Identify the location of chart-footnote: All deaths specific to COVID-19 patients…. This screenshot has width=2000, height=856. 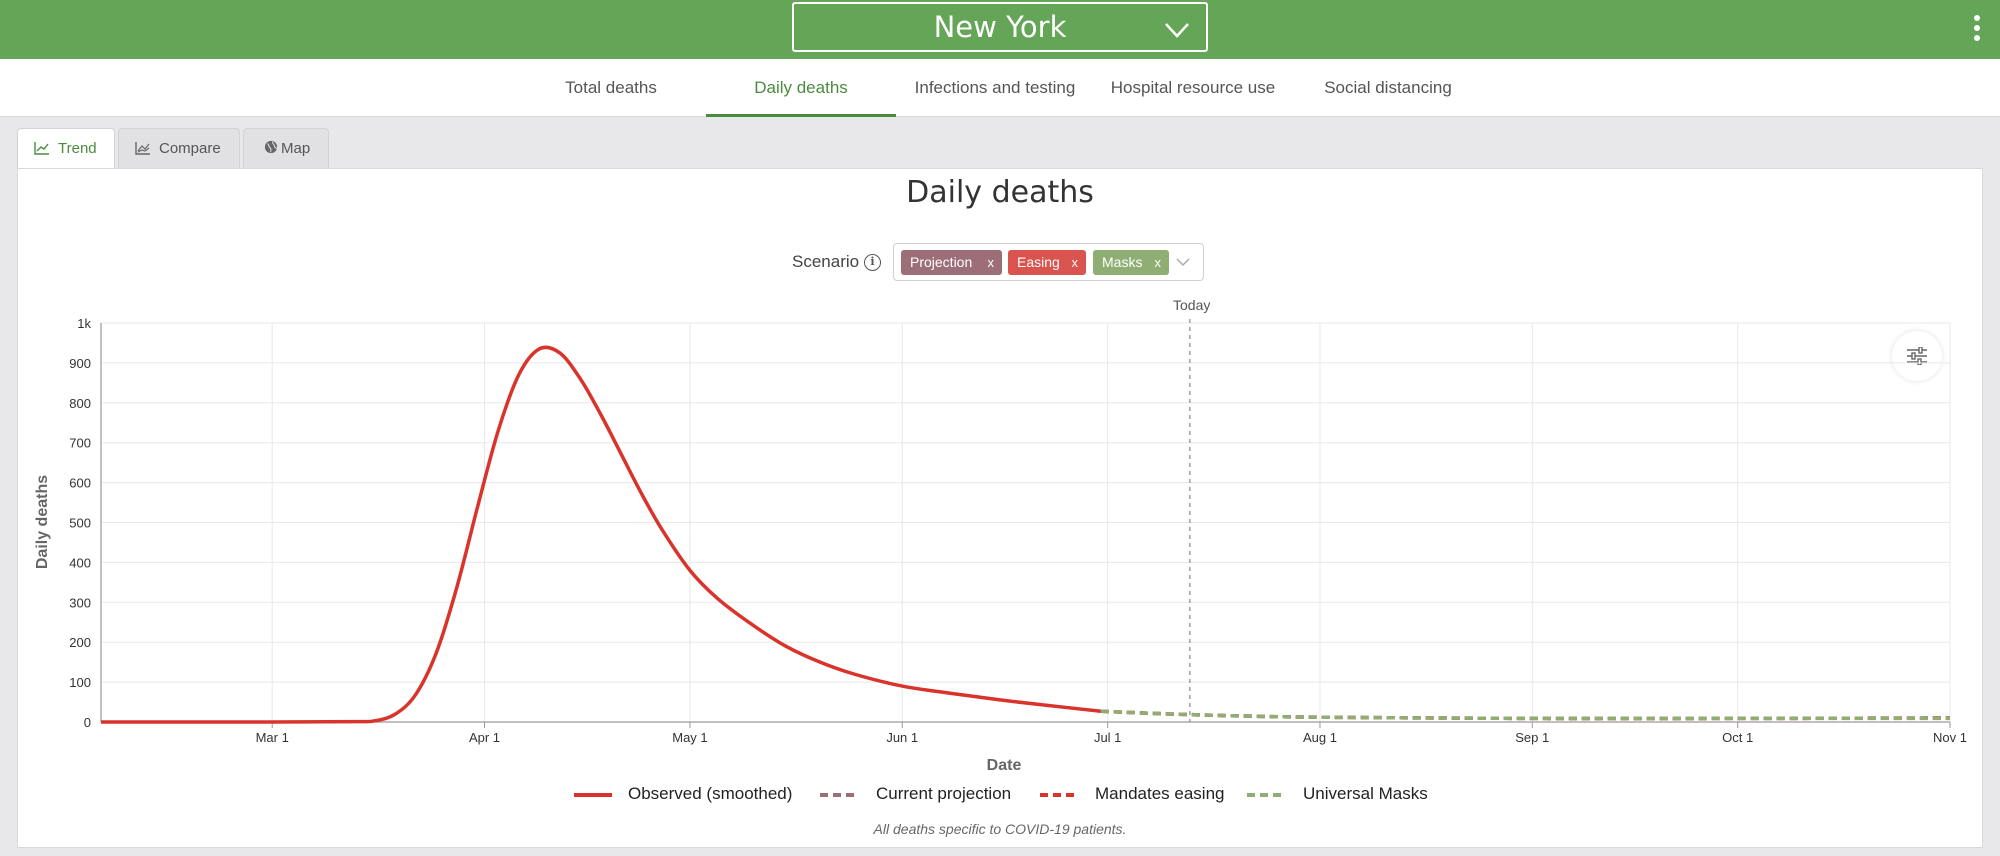
(1000, 829).